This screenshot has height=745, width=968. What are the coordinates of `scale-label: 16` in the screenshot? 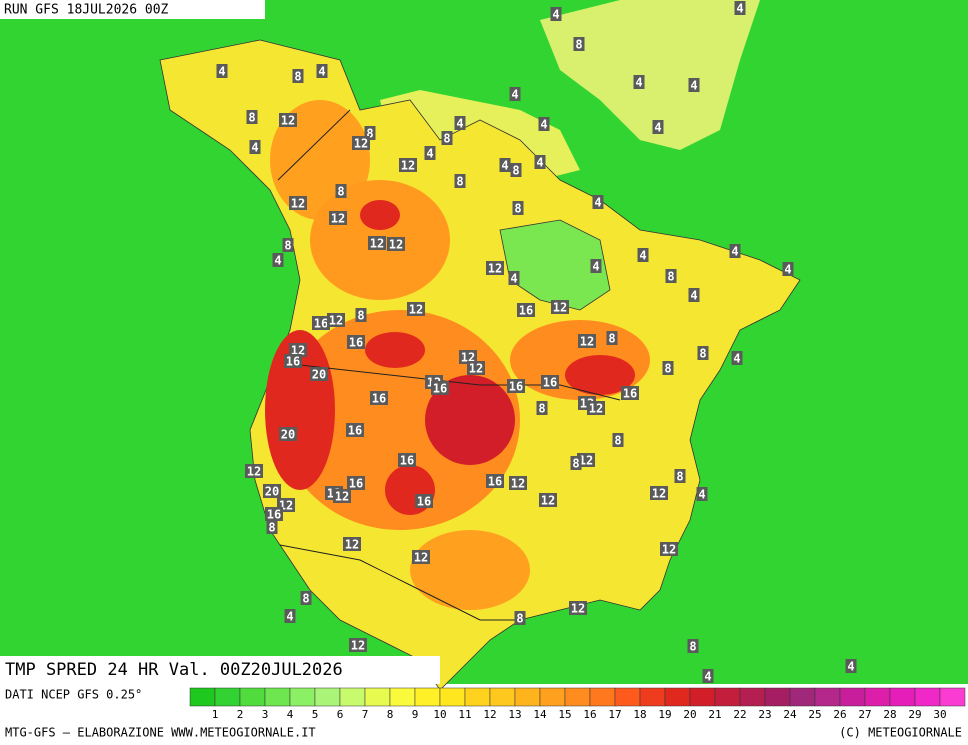 It's located at (589, 714).